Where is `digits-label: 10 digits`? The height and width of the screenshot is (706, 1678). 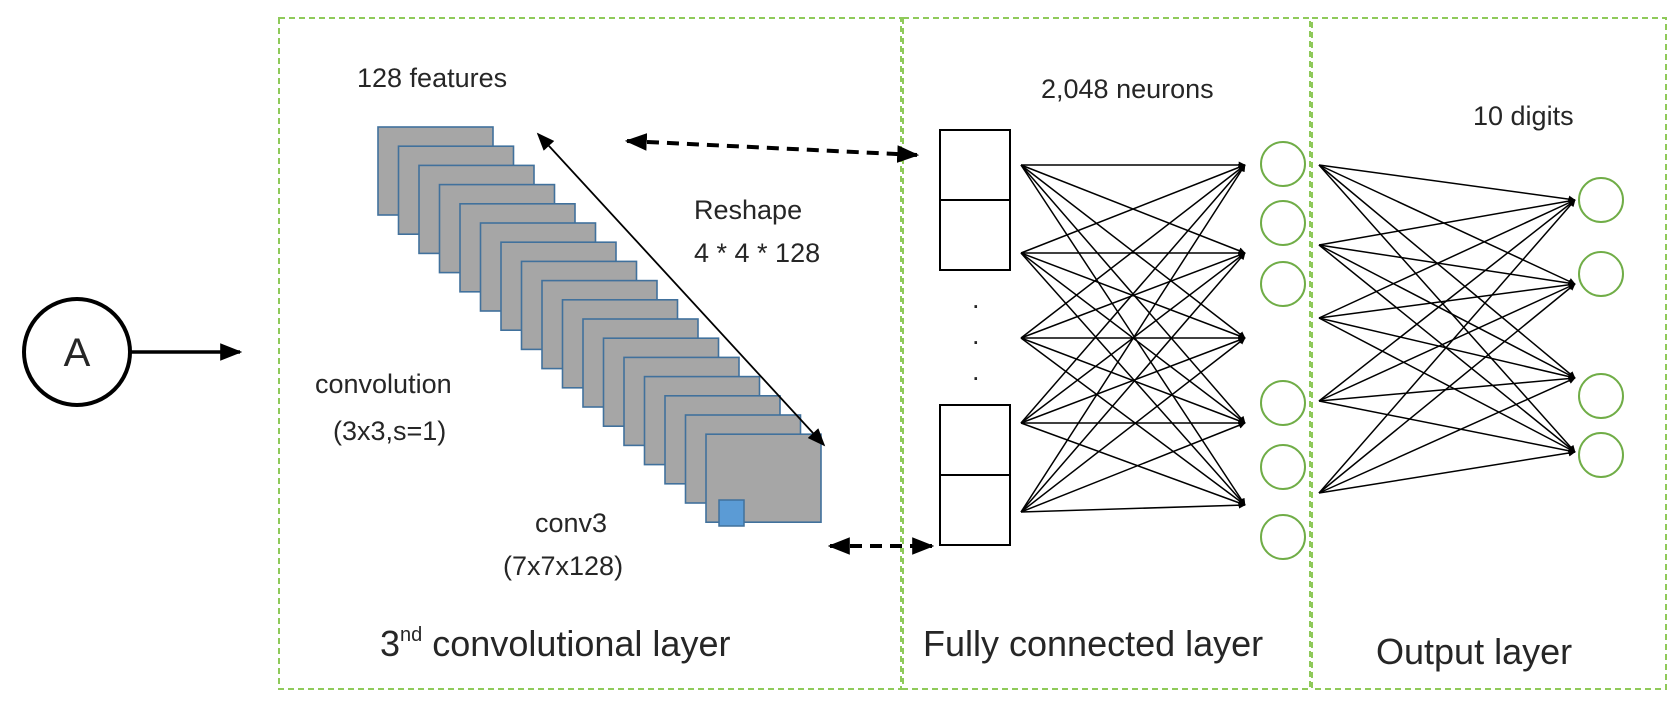 digits-label: 10 digits is located at coordinates (1523, 116).